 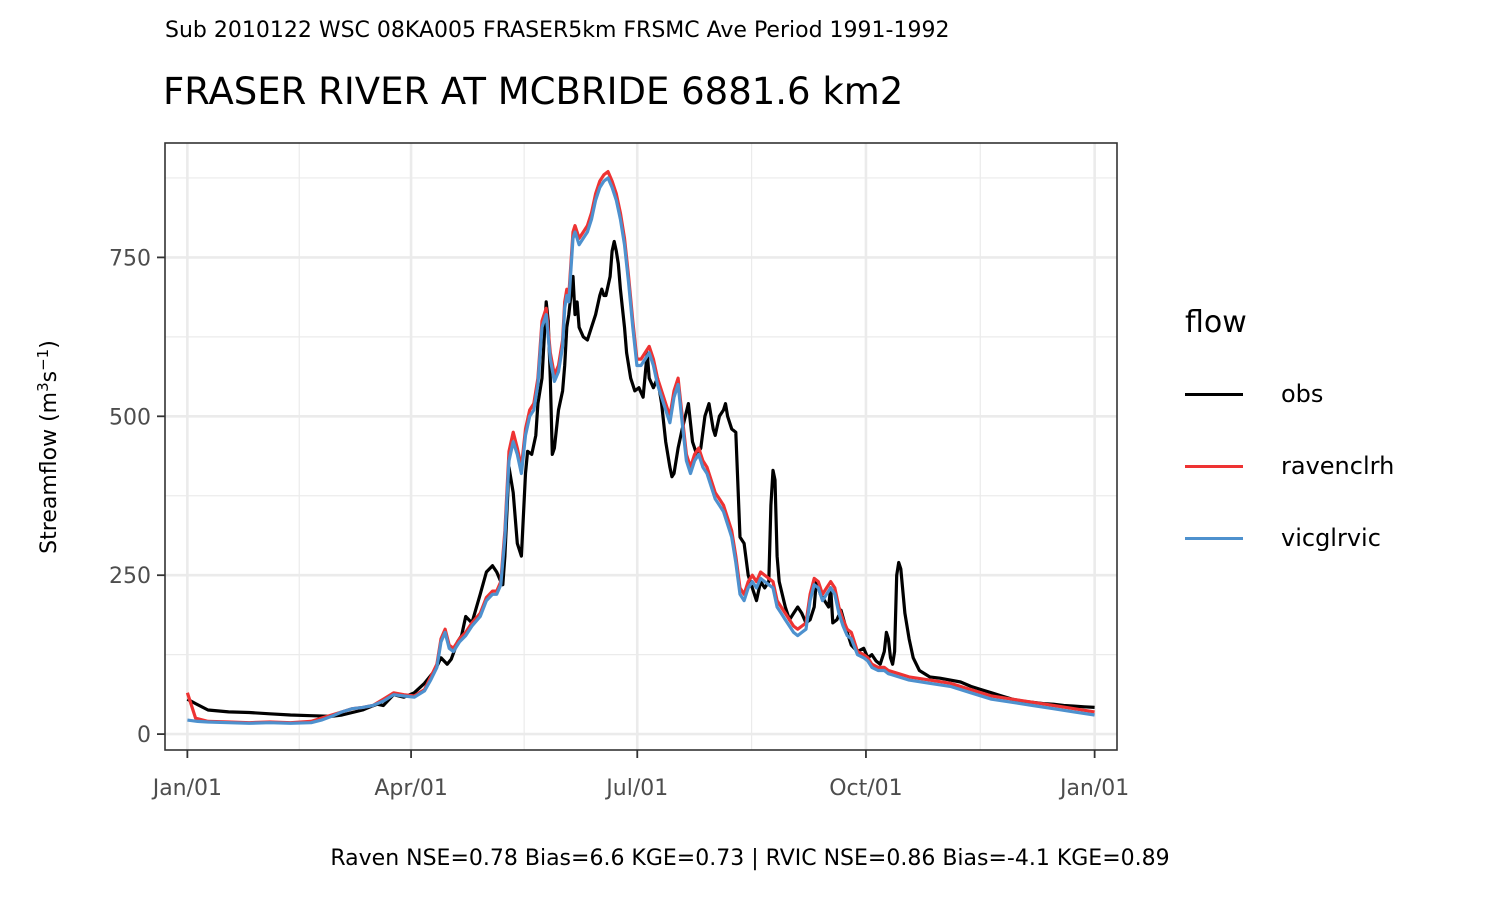 I want to click on legend-item-ravenclrh: ravenclrh, so click(x=1289, y=466).